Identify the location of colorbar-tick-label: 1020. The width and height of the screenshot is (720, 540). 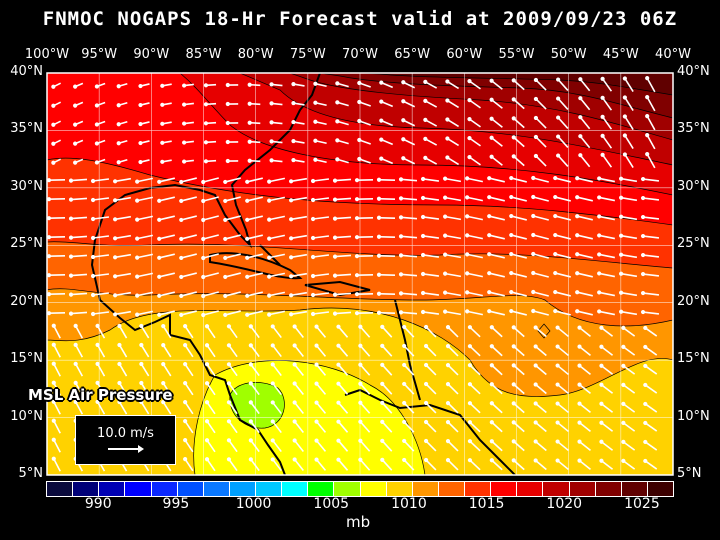
(564, 504).